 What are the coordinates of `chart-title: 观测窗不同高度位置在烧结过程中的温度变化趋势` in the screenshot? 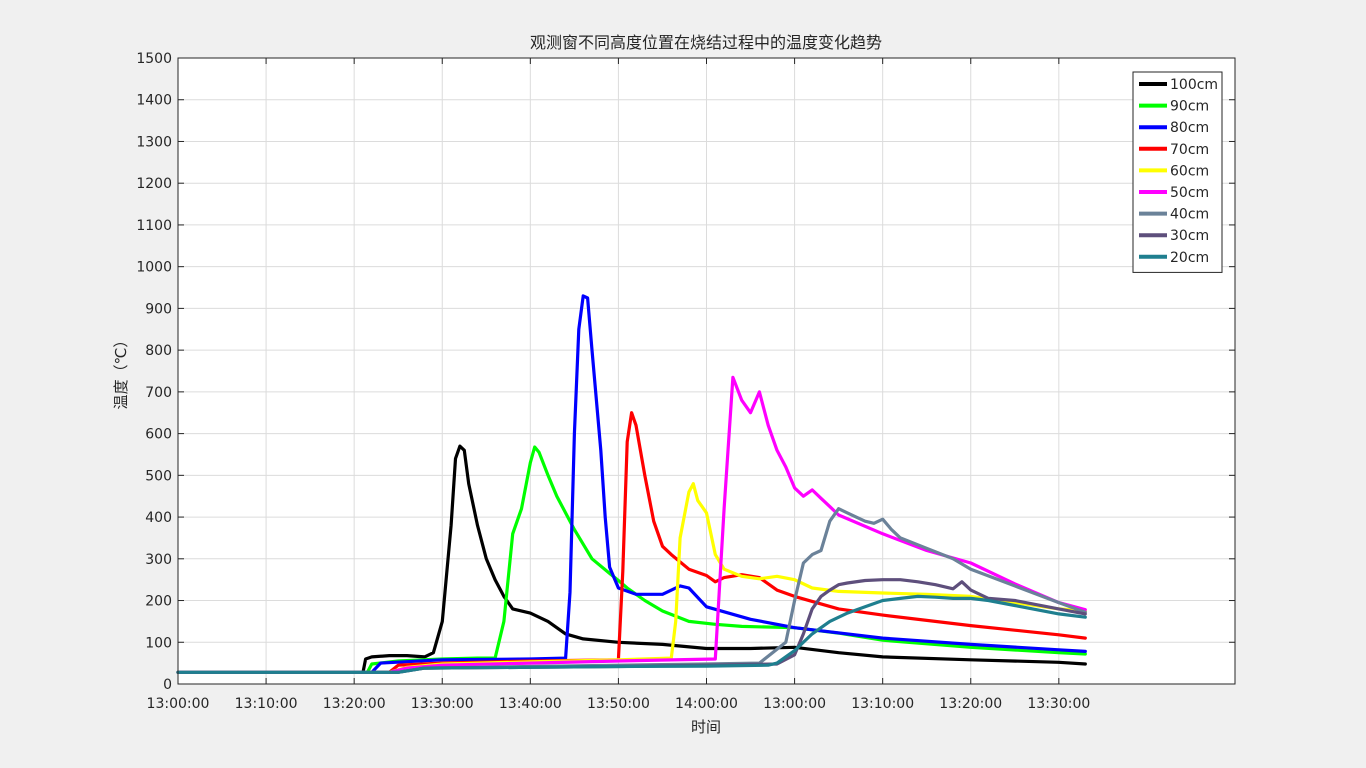 It's located at (706, 42).